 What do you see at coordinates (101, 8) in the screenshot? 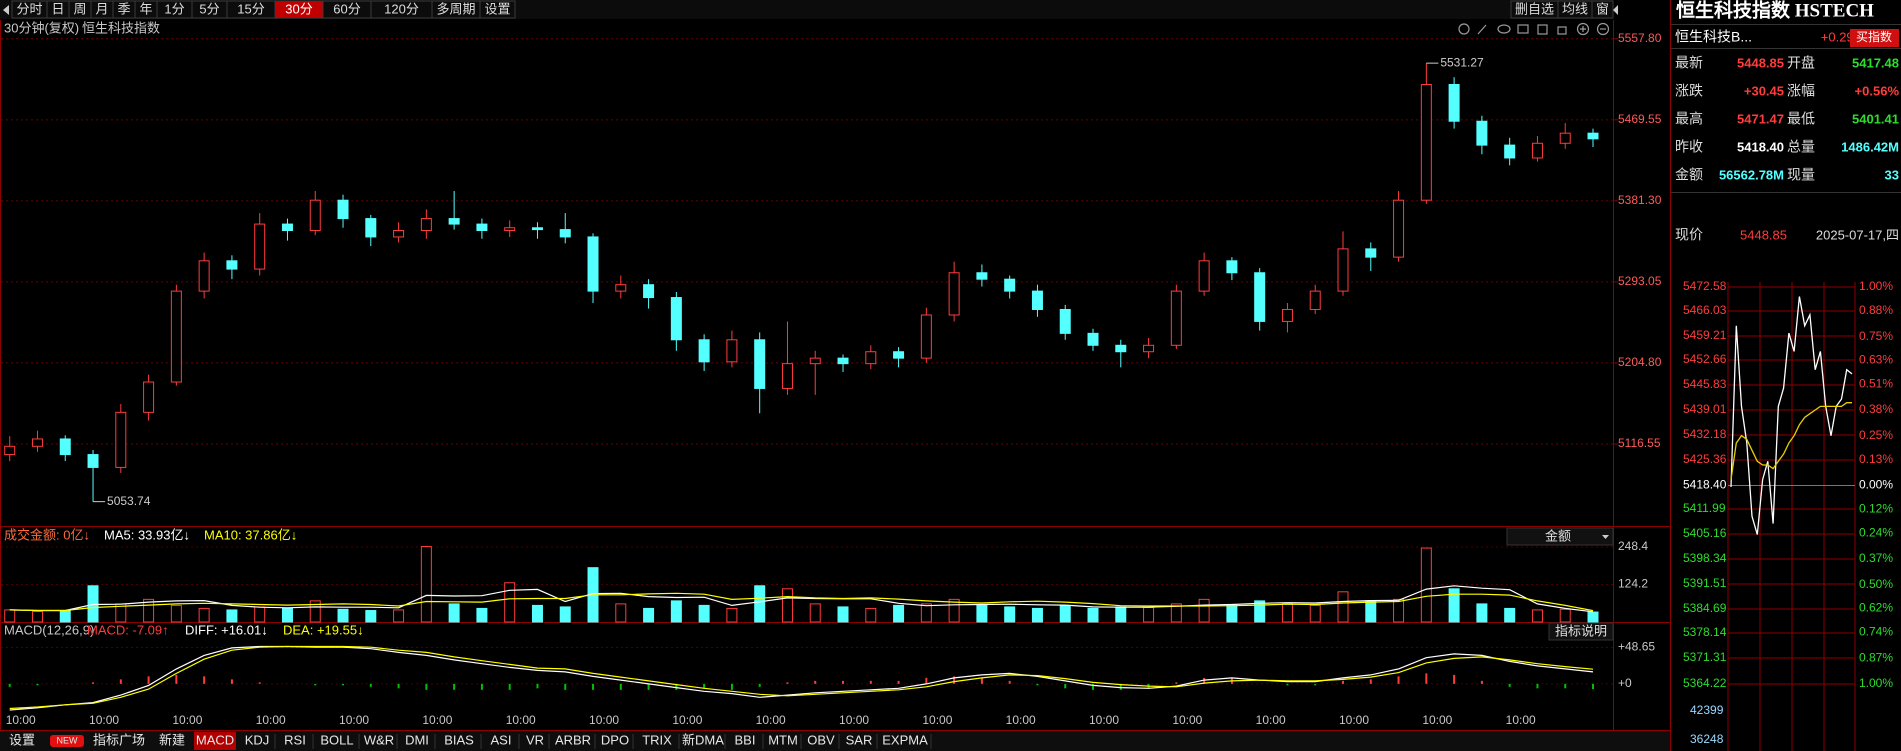
I see `period-tab-label: 月` at bounding box center [101, 8].